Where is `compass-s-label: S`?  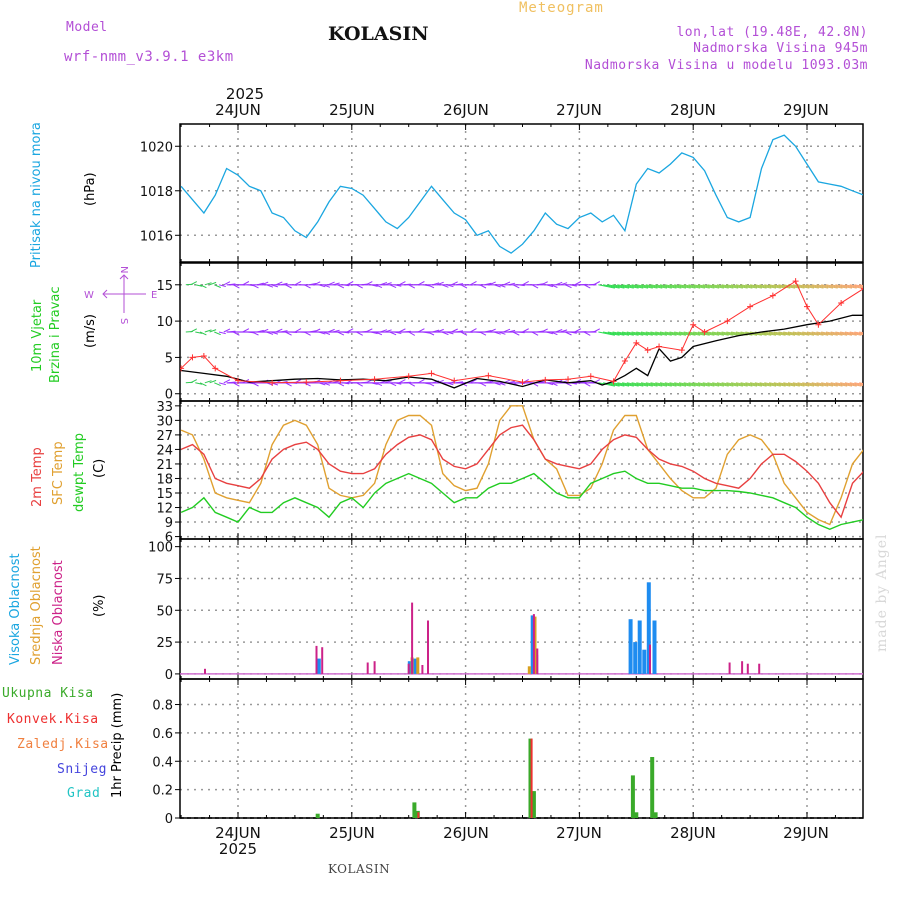
compass-s-label: S is located at coordinates (123, 321).